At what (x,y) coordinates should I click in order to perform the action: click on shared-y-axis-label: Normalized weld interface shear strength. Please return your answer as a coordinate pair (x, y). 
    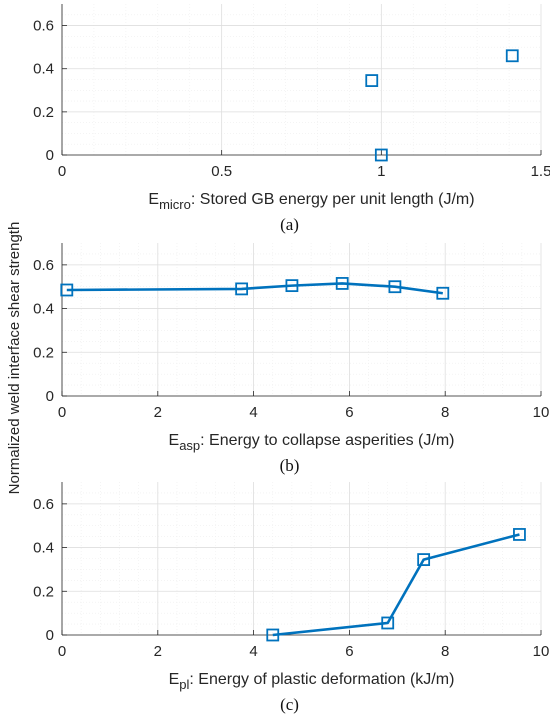
    Looking at the image, I should click on (14, 358).